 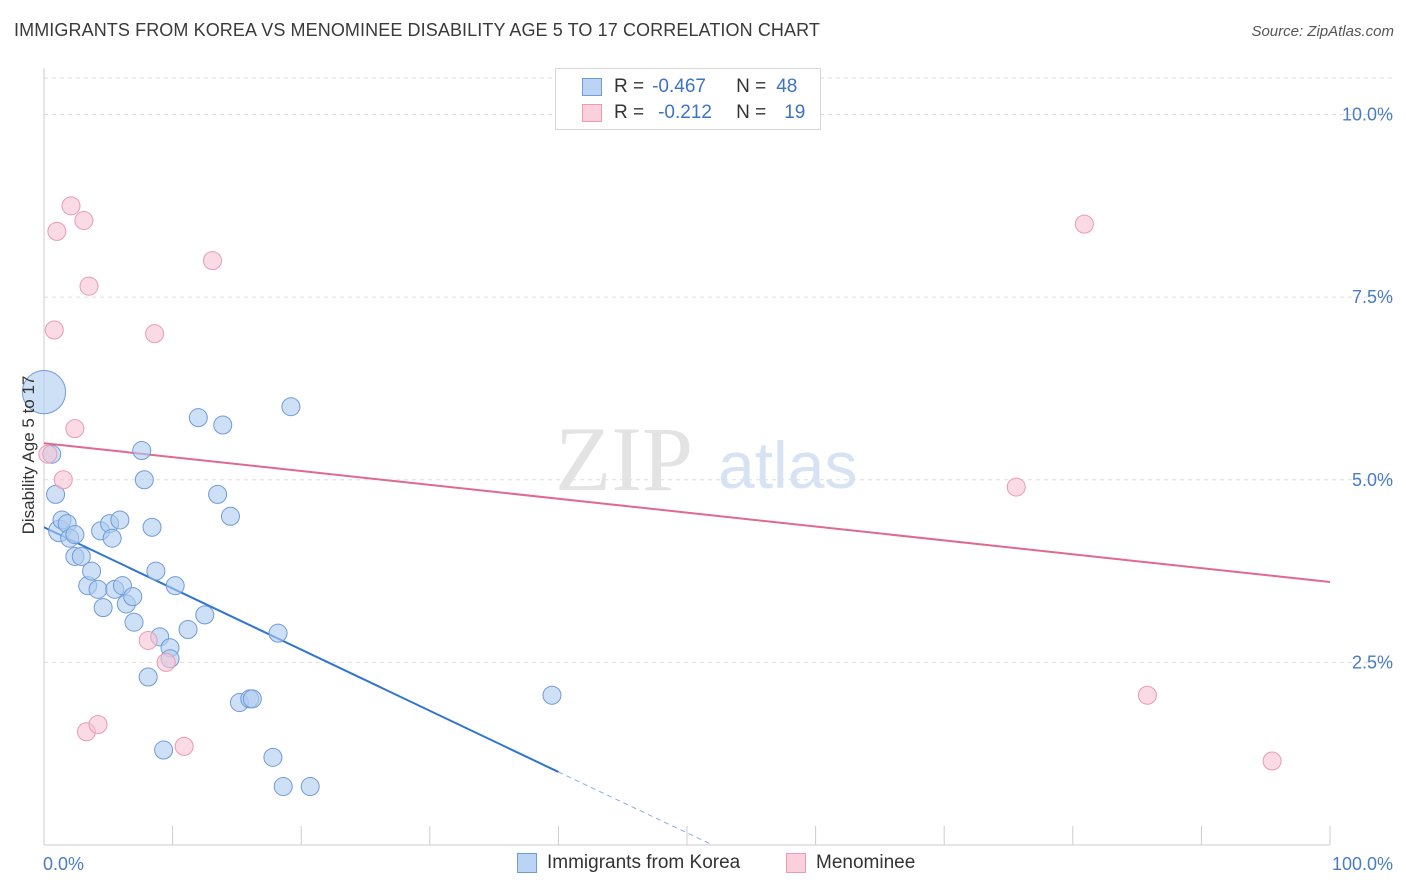 What do you see at coordinates (1367, 115) in the screenshot?
I see `y-tick-label: 10.0%` at bounding box center [1367, 115].